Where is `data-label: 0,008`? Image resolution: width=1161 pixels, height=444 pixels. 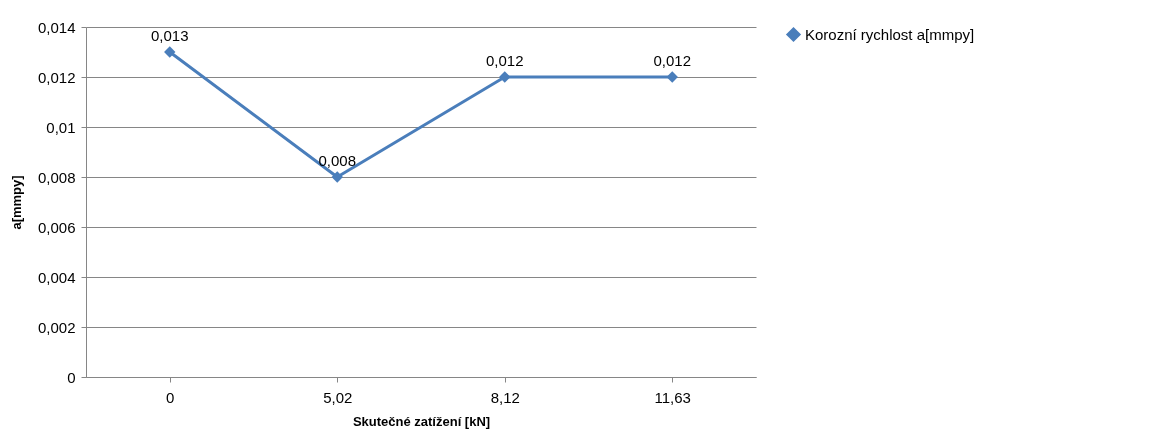
data-label: 0,008 is located at coordinates (337, 160).